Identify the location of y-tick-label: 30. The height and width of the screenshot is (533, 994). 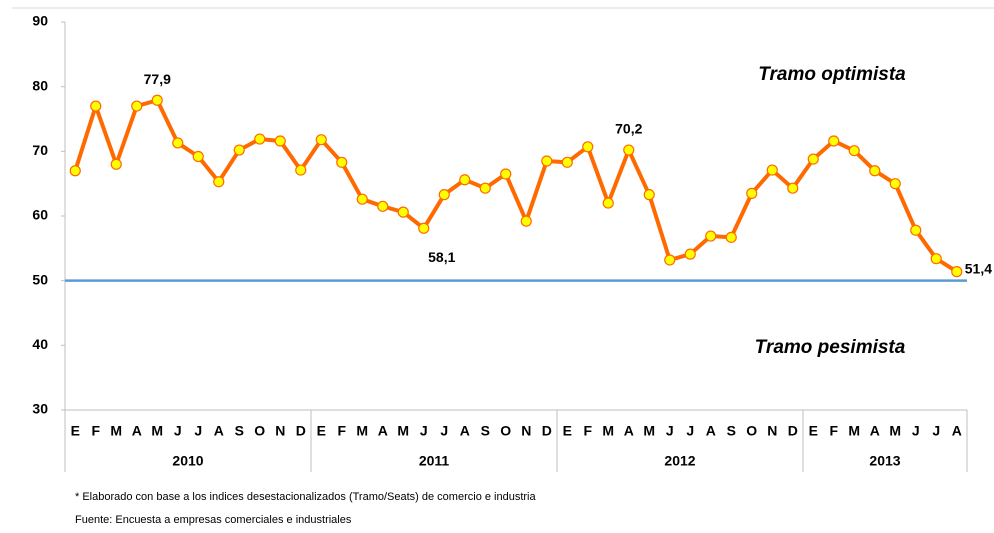
(40, 409).